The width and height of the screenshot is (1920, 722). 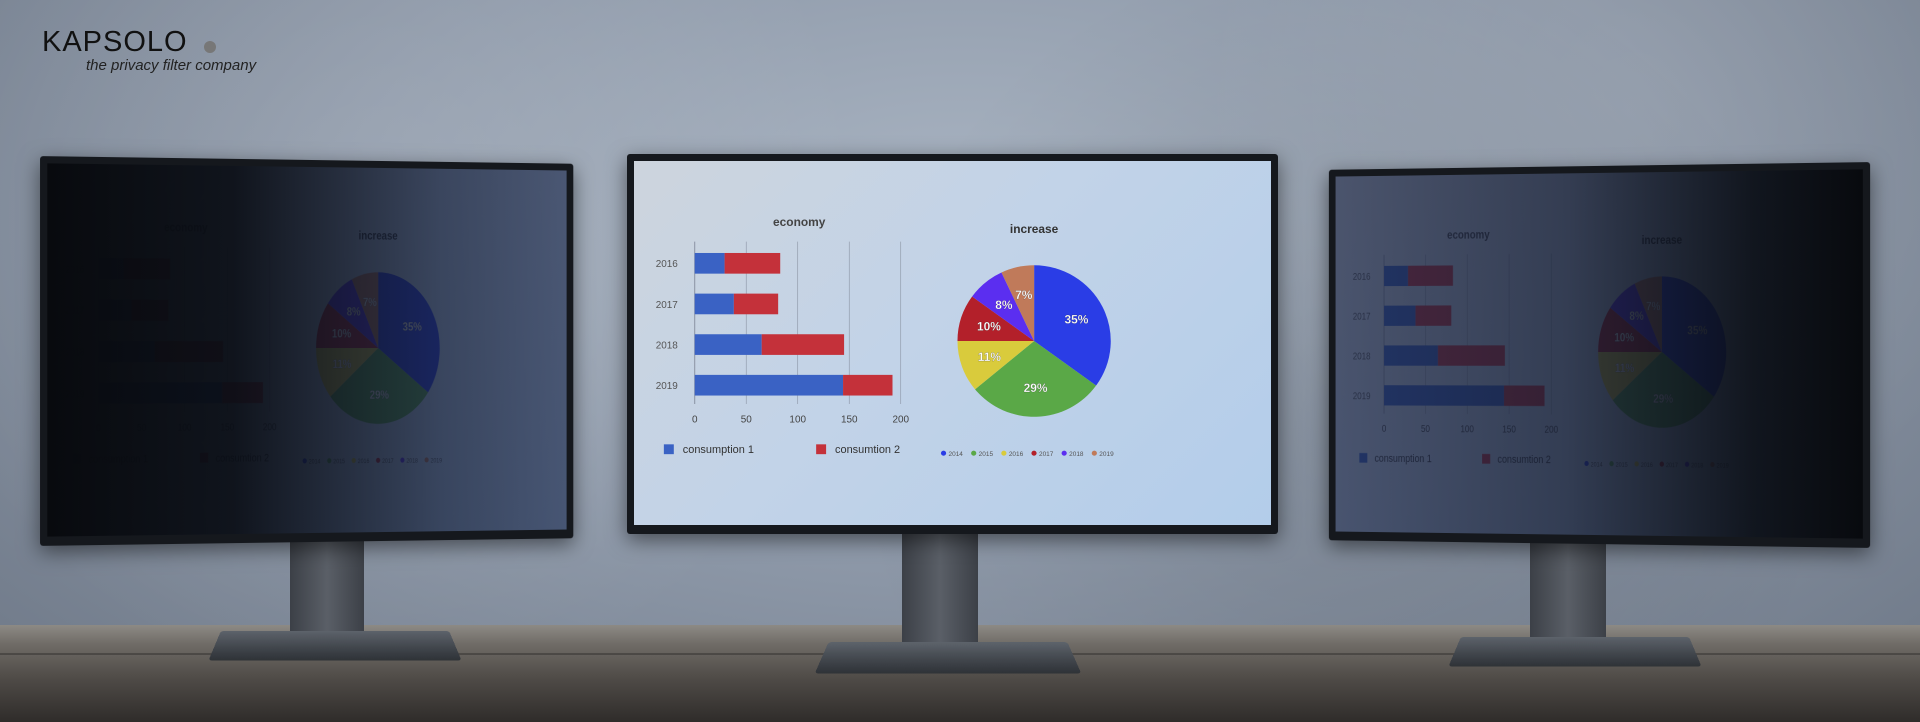 I want to click on pie-chart-title: increase, so click(x=1034, y=229).